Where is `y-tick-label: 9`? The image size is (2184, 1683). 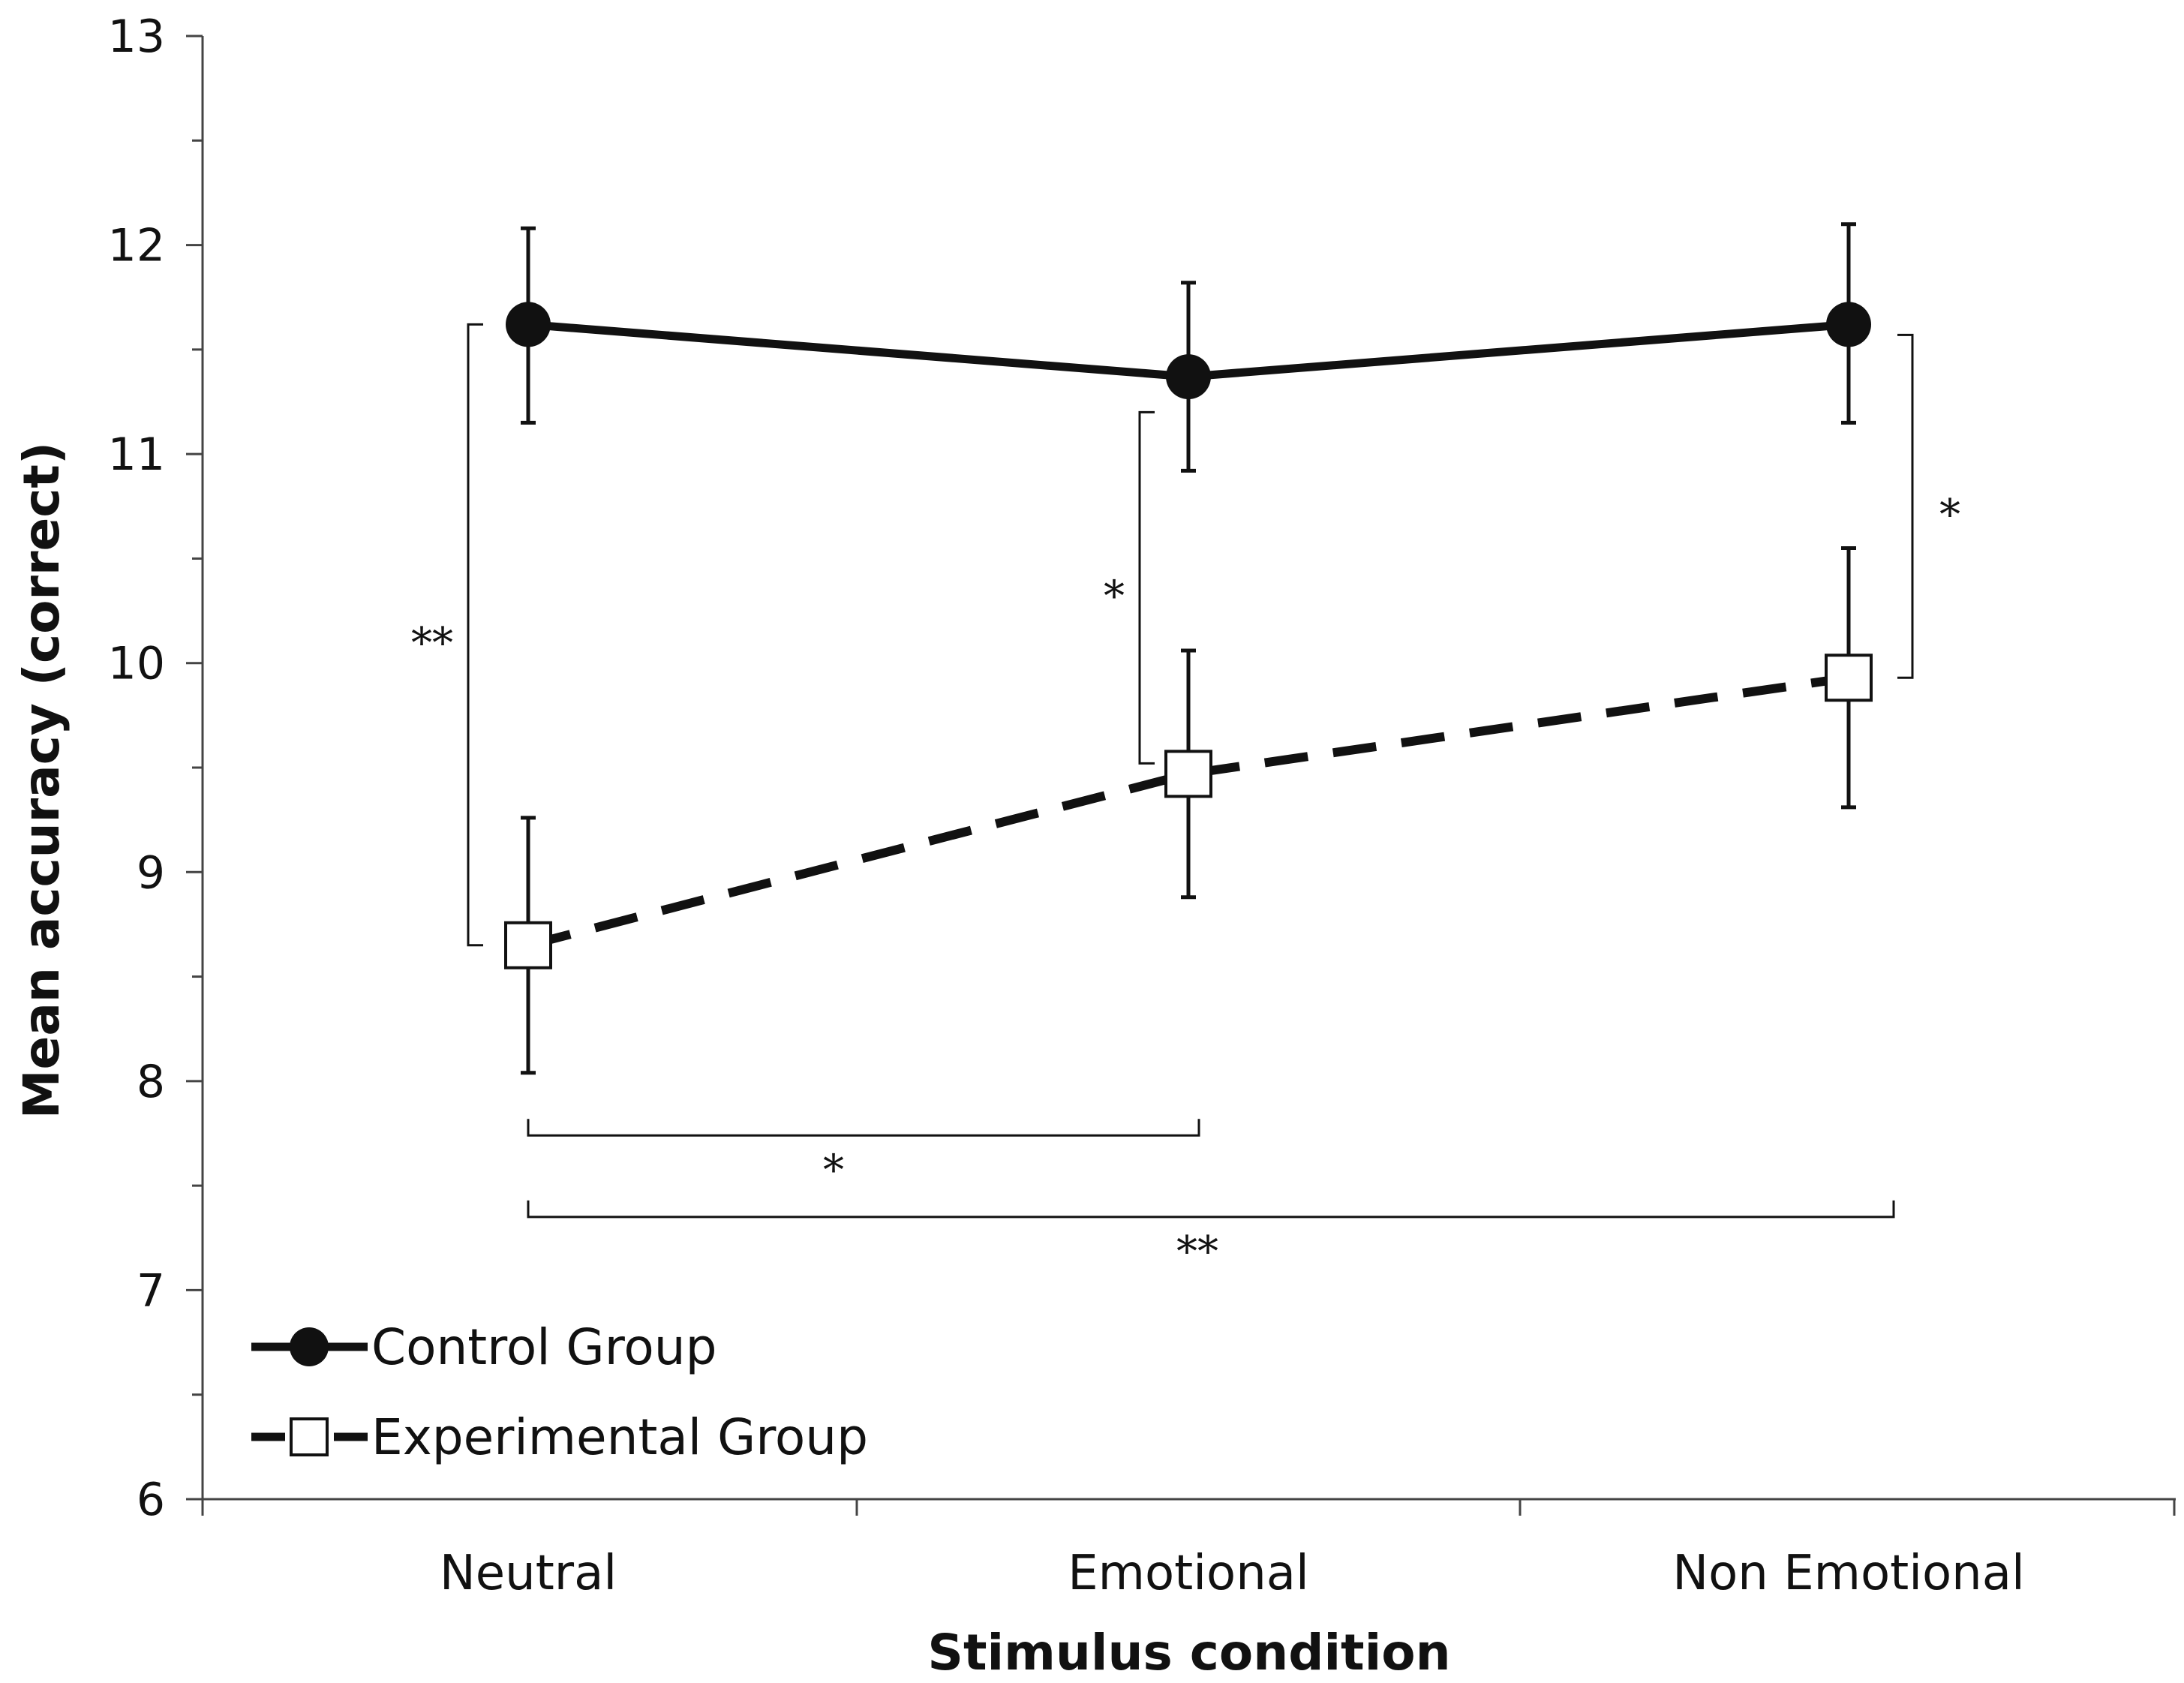
y-tick-label: 9 is located at coordinates (151, 872).